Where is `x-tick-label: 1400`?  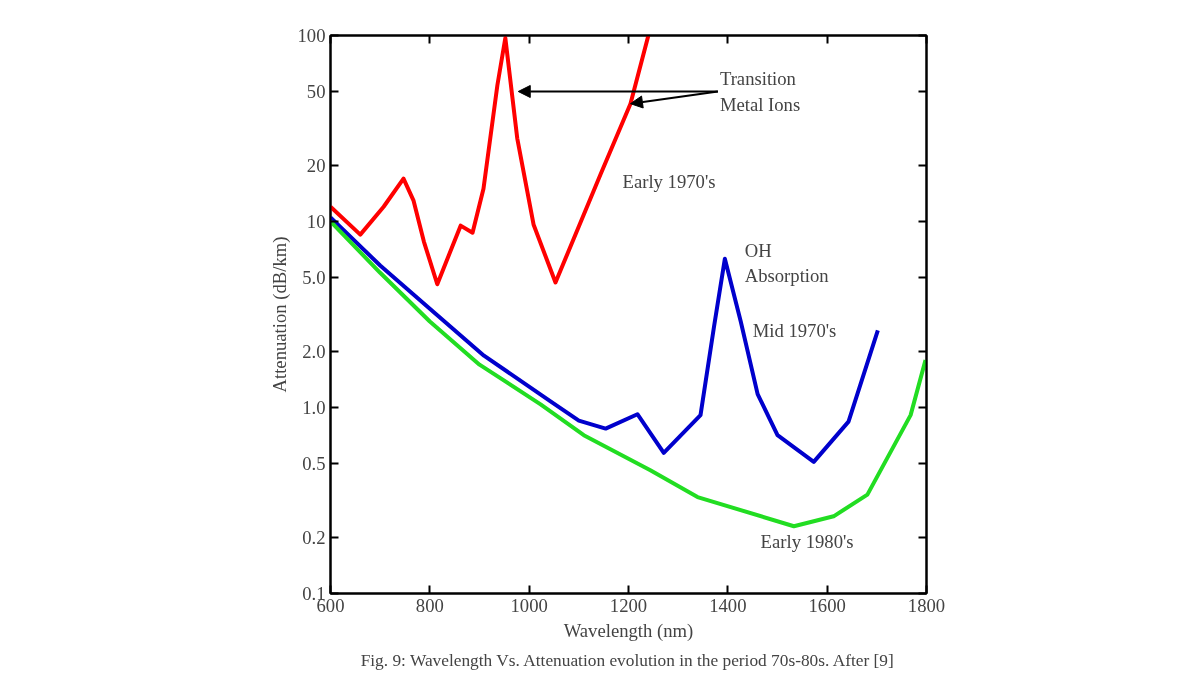
x-tick-label: 1400 is located at coordinates (728, 605).